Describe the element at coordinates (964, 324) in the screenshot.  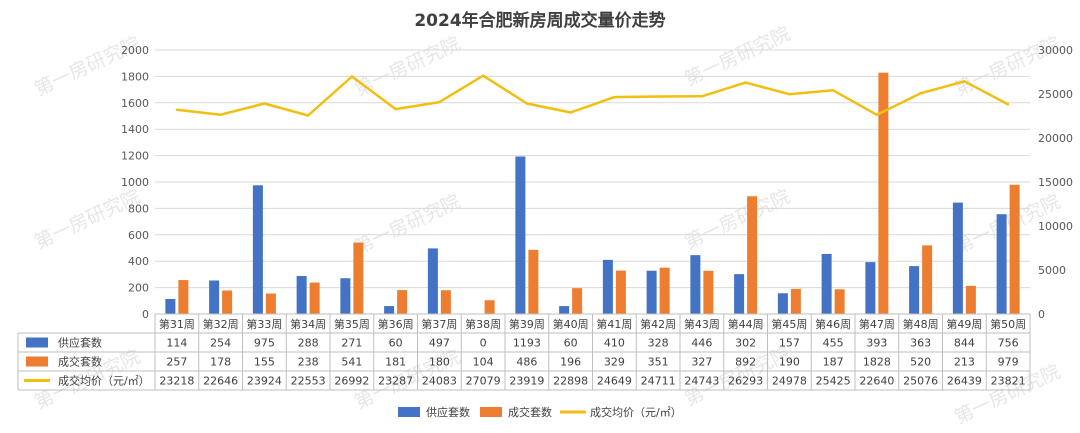
I see `category-label: 第49周` at that location.